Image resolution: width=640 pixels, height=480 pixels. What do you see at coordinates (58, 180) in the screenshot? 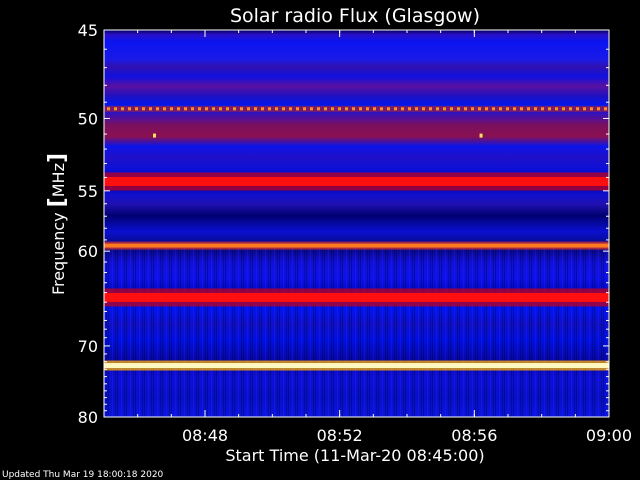
I see `y-axis-unit: MHz` at bounding box center [58, 180].